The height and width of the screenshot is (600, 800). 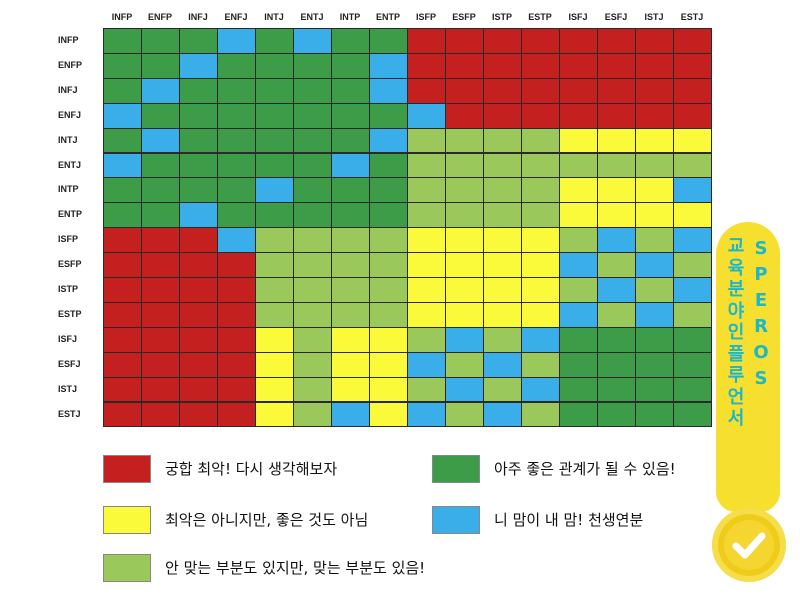 I want to click on column-label: ENTP, so click(x=387, y=17).